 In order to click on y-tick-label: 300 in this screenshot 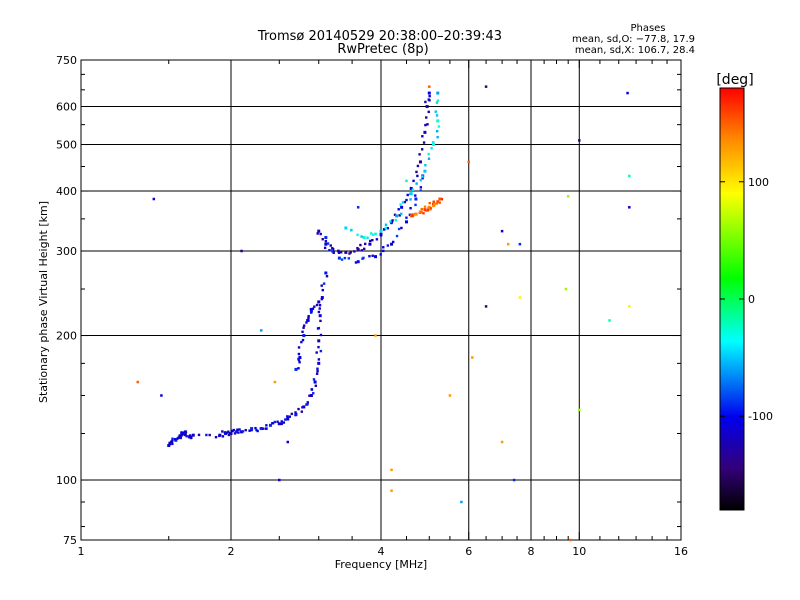, I will do `click(66, 251)`.